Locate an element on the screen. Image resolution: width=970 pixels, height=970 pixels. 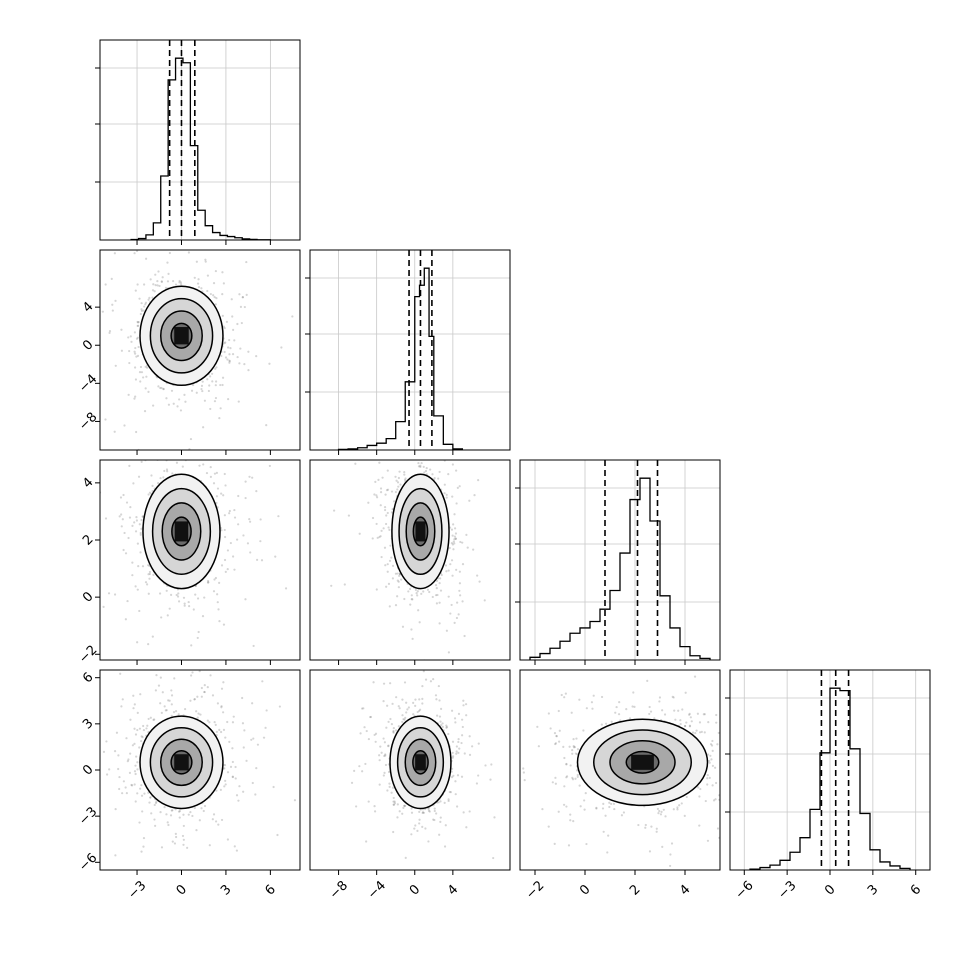
y-tick-label: 0 is located at coordinates (88, 597).